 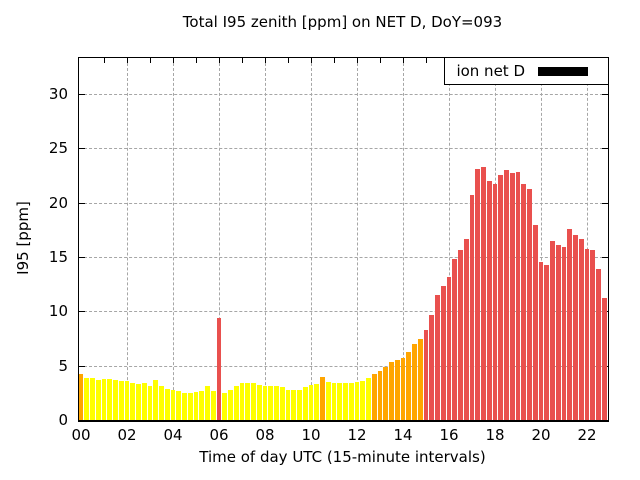 What do you see at coordinates (541, 435) in the screenshot?
I see `x-tick-label: 20` at bounding box center [541, 435].